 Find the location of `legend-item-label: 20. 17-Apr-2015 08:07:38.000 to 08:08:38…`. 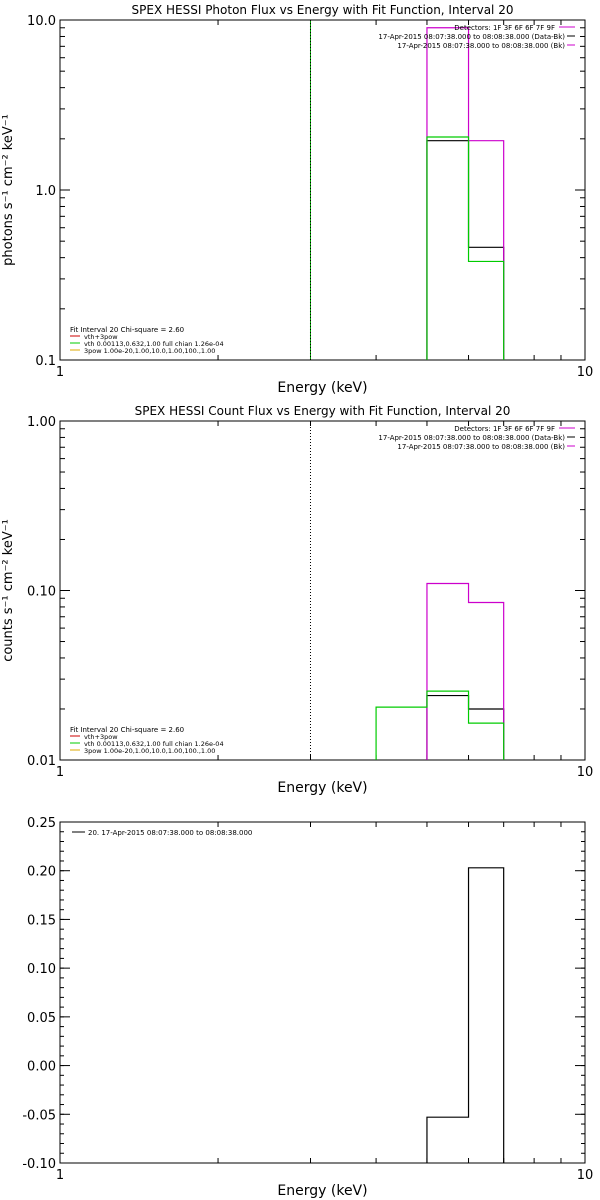

legend-item-label: 20. 17-Apr-2015 08:07:38.000 to 08:08:38… is located at coordinates (170, 833).